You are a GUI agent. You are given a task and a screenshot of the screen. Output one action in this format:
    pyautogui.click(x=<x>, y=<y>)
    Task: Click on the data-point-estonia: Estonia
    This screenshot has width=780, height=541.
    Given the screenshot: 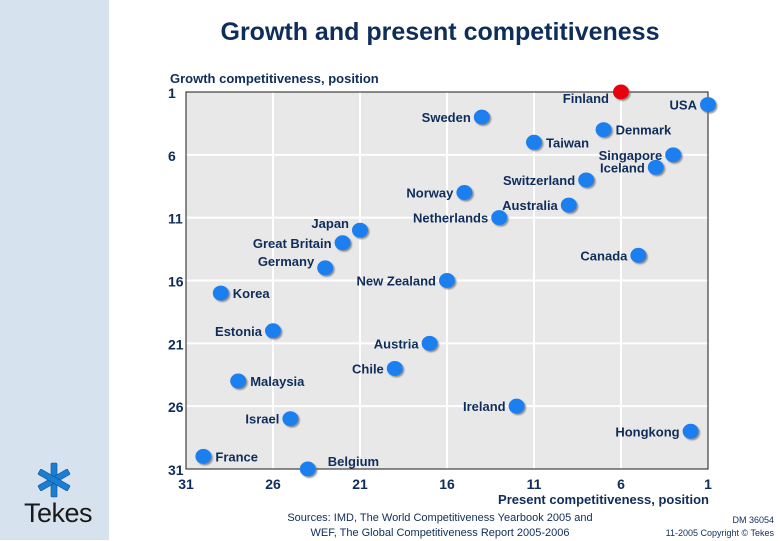 What is the action you would take?
    pyautogui.click(x=248, y=331)
    